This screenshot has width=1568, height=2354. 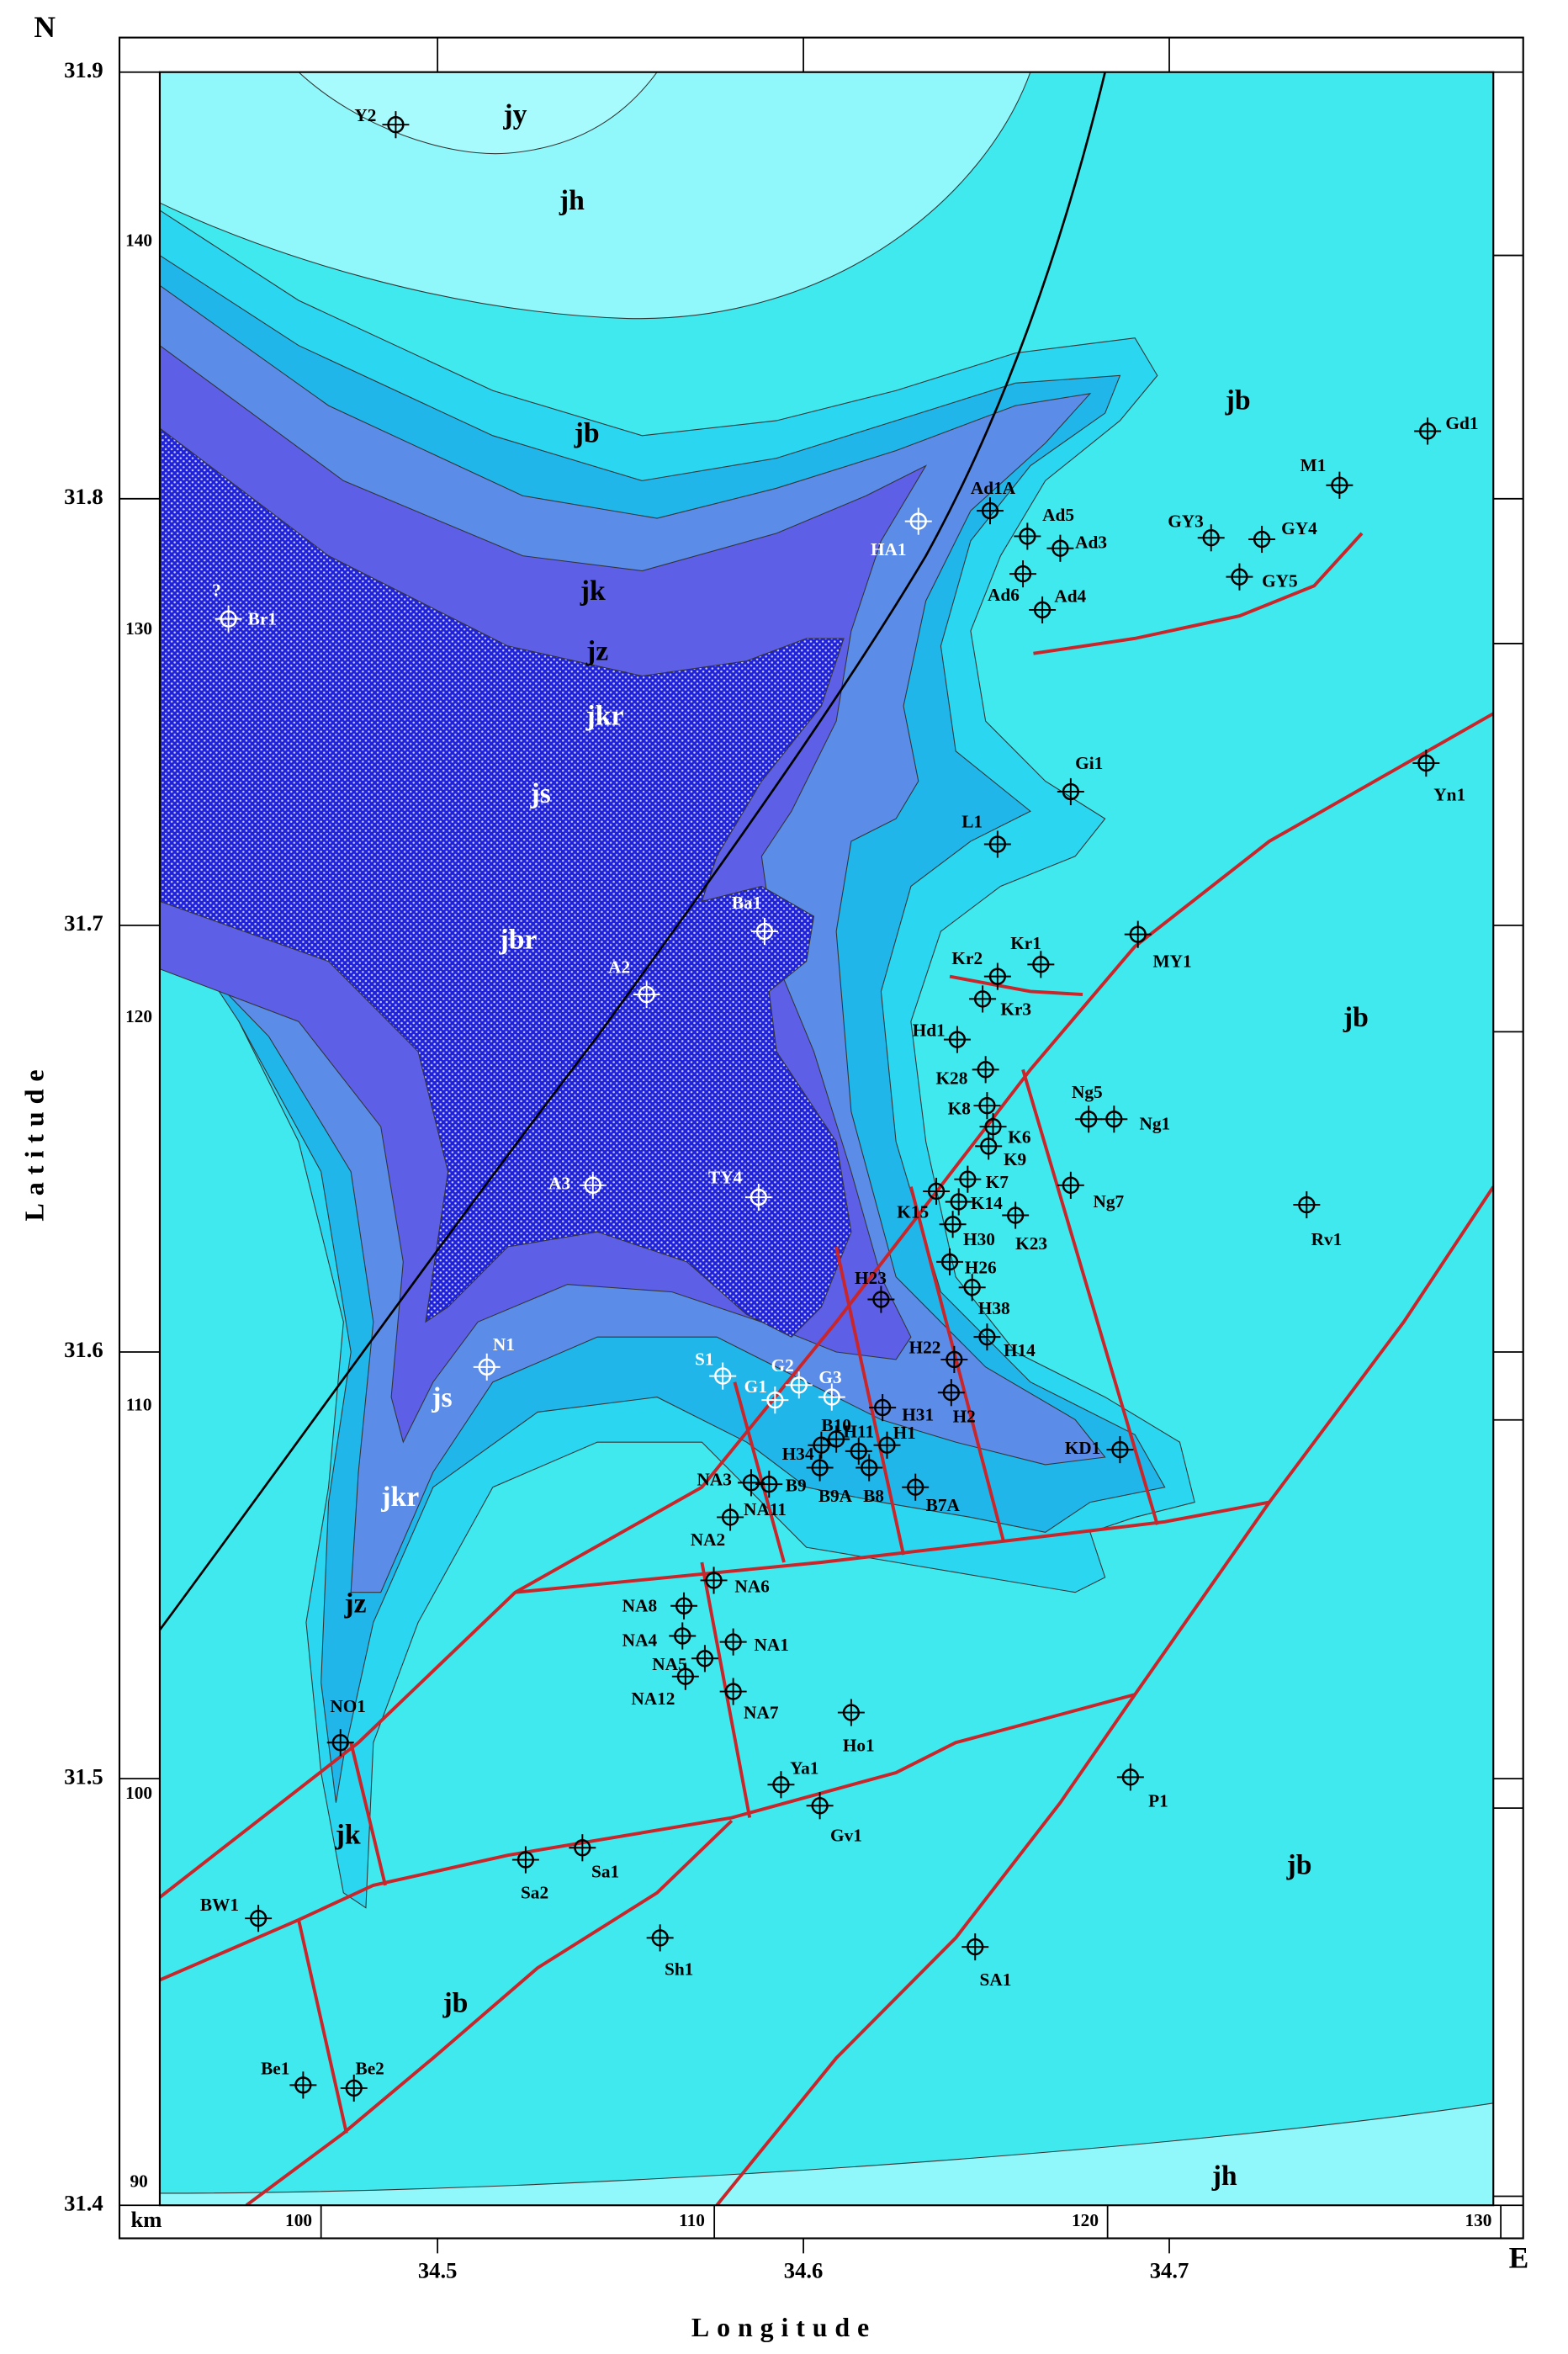 What do you see at coordinates (504, 1344) in the screenshot?
I see `well-label: N1` at bounding box center [504, 1344].